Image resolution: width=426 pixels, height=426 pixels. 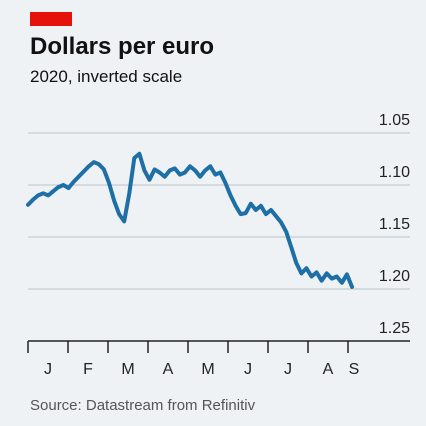 What do you see at coordinates (394, 224) in the screenshot?
I see `y-tick-label: 1.15` at bounding box center [394, 224].